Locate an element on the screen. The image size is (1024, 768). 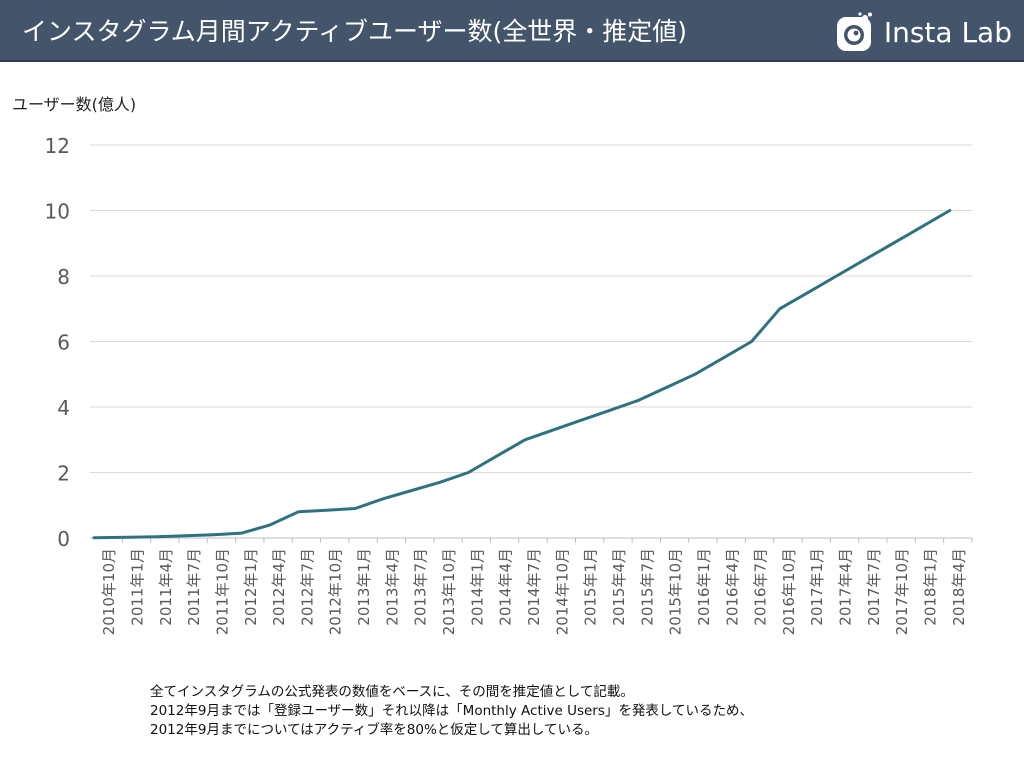
y-tick-label: 2 is located at coordinates (63, 474).